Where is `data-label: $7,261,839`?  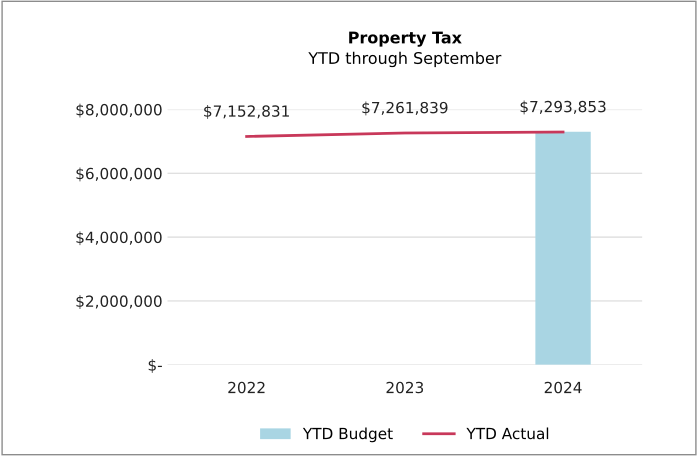 data-label: $7,261,839 is located at coordinates (405, 109).